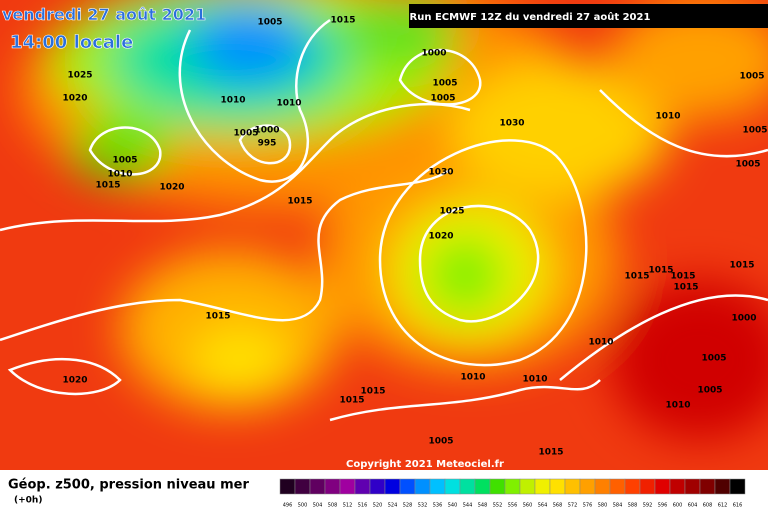 The width and height of the screenshot is (768, 512). I want to click on scale-label: 508, so click(333, 506).